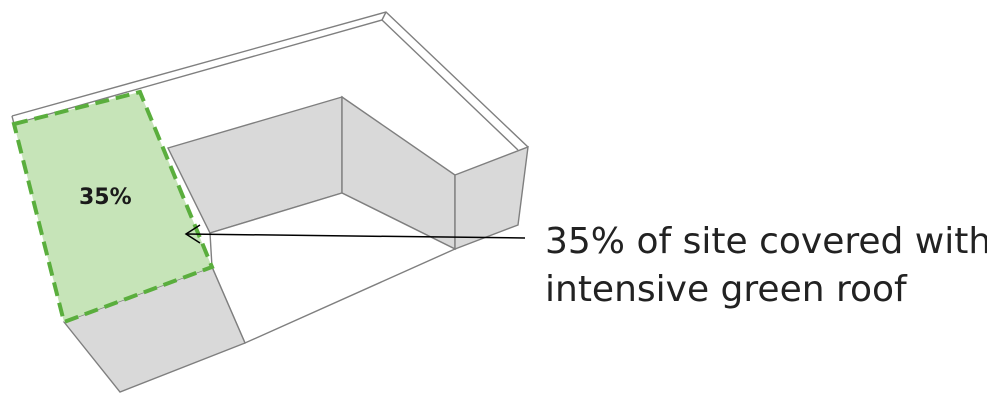 Image resolution: width=987 pixels, height=402 pixels. What do you see at coordinates (333, 268) in the screenshot?
I see `courtyard-floor` at bounding box center [333, 268].